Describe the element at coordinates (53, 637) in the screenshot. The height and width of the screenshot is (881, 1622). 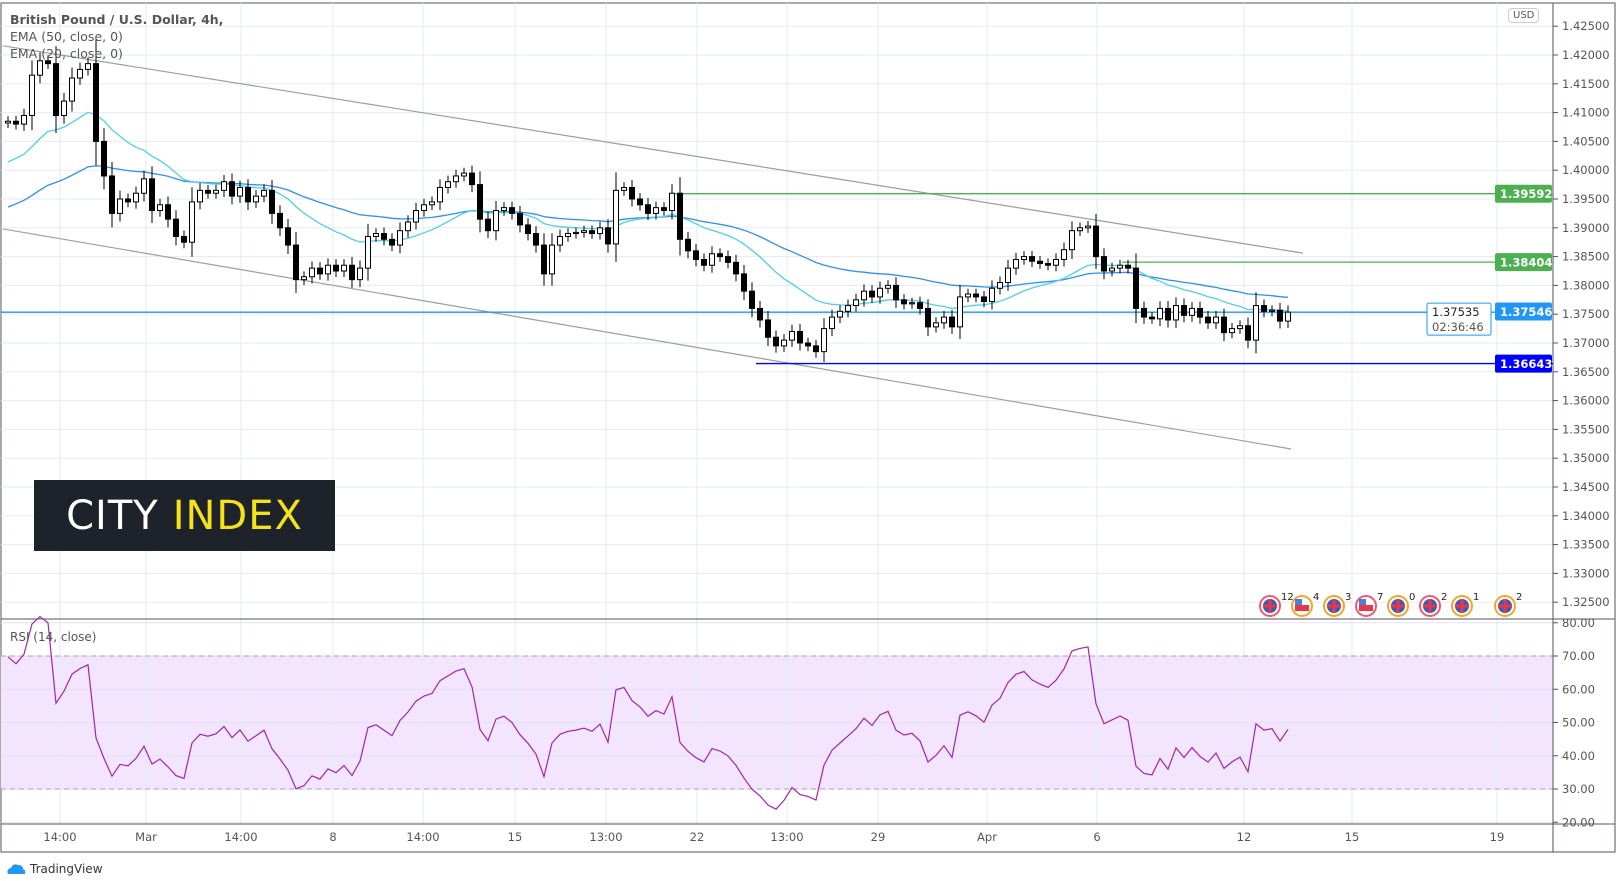
I see `rsi-legend: RSI (14, close)` at that location.